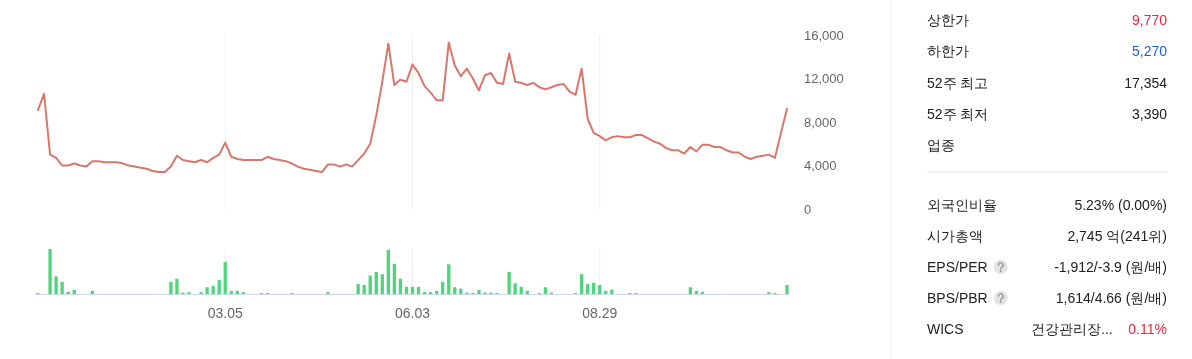 The height and width of the screenshot is (359, 1192). I want to click on category-label: 외국인비율, so click(962, 205).